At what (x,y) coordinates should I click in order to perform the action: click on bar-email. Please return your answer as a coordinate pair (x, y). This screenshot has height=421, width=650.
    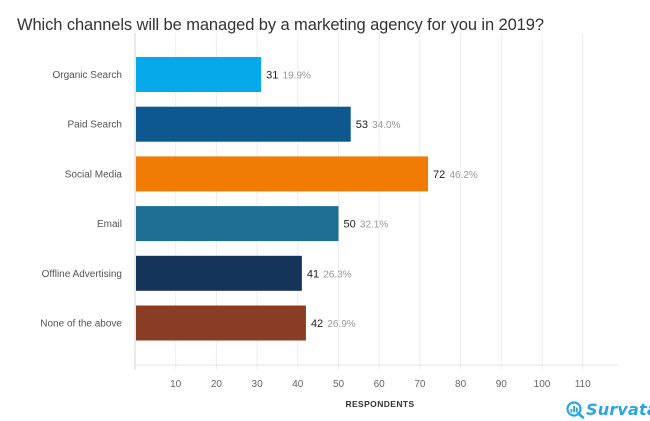
    Looking at the image, I should click on (237, 224).